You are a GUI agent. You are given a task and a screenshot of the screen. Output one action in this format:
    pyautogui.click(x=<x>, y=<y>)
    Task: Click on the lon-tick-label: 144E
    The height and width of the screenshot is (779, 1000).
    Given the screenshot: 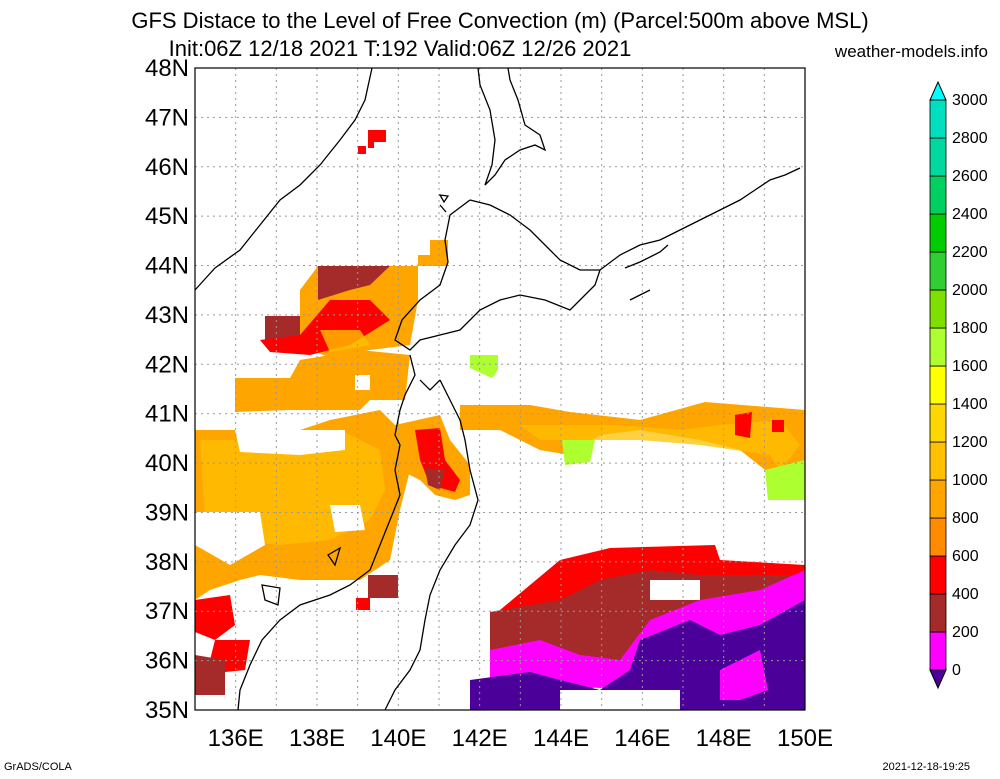 What is the action you would take?
    pyautogui.click(x=561, y=738)
    